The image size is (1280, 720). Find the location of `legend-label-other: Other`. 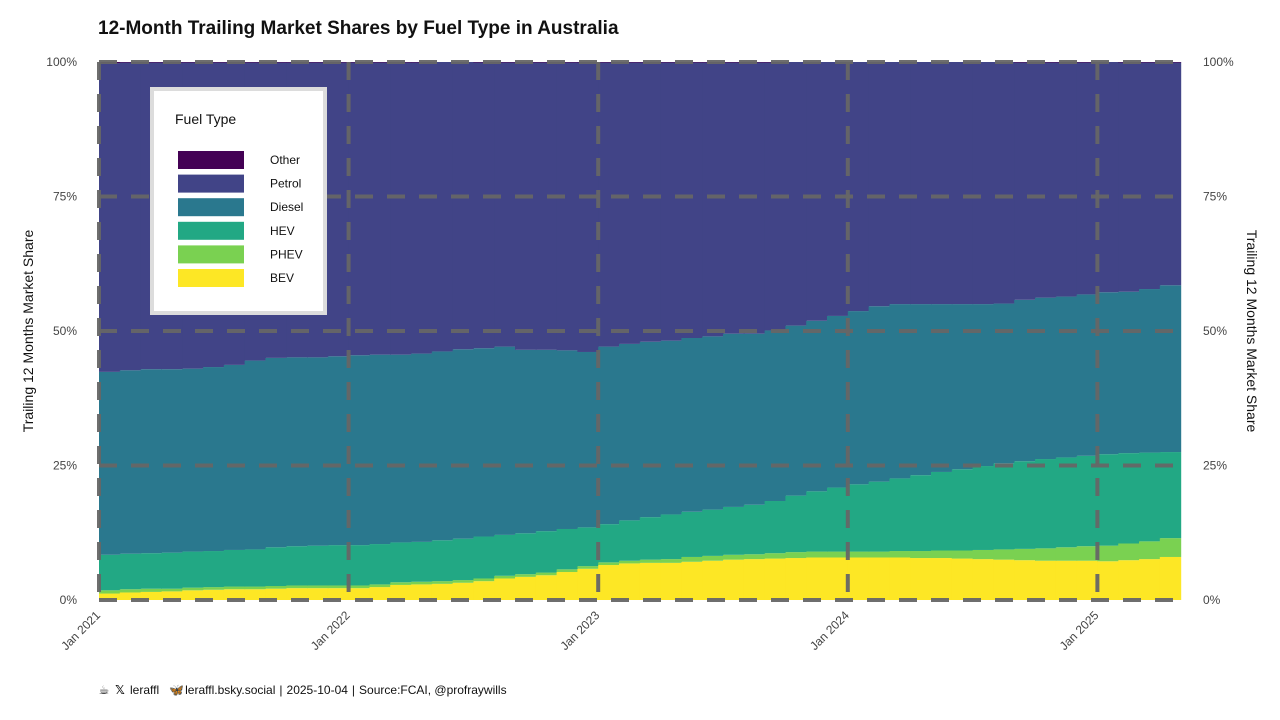

legend-label-other: Other is located at coordinates (285, 160).